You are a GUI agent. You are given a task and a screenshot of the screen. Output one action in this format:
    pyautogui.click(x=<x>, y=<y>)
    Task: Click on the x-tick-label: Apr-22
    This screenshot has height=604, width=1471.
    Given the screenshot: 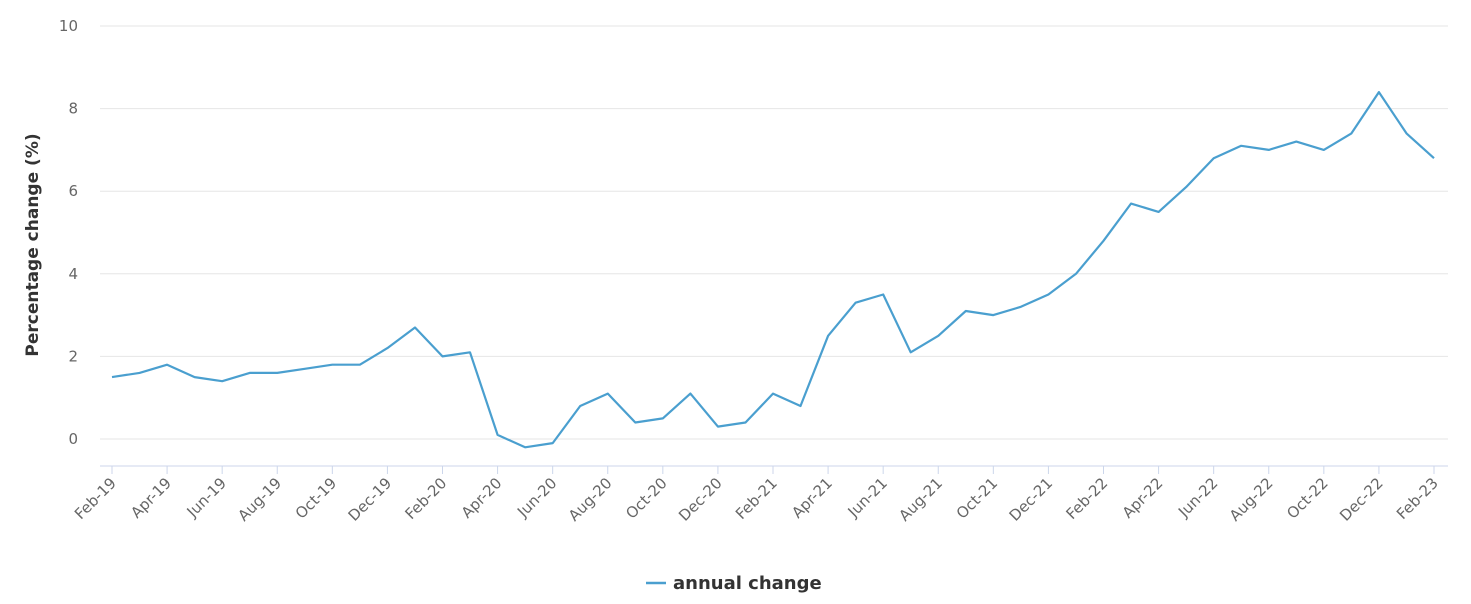 What is the action you would take?
    pyautogui.click(x=1143, y=498)
    